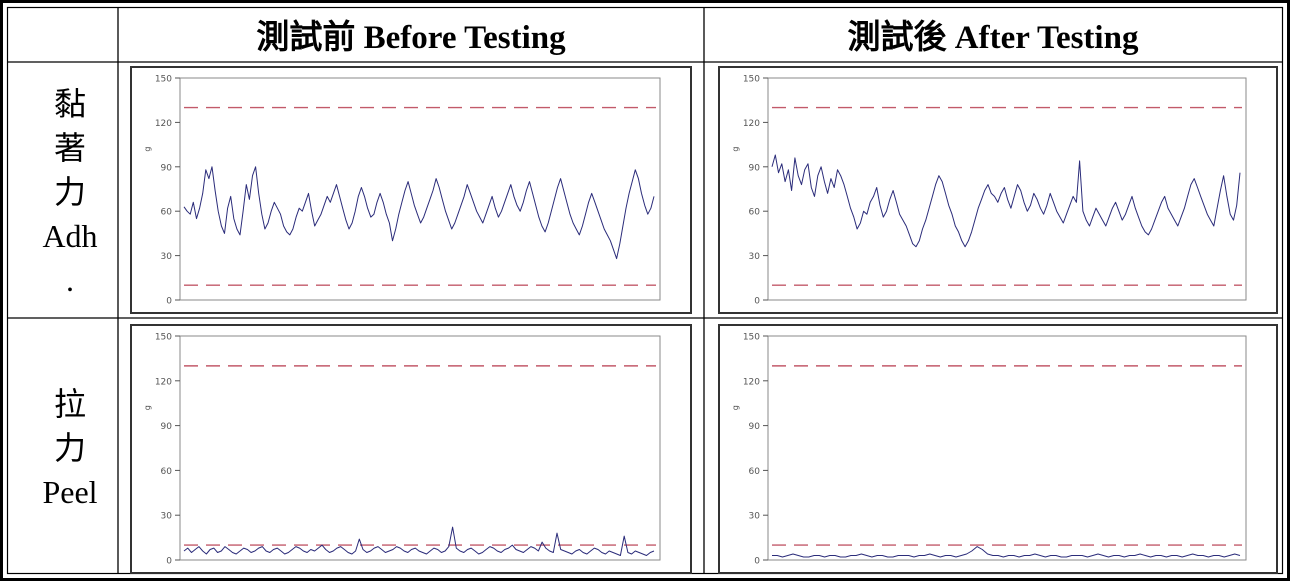 This screenshot has height=581, width=1290. I want to click on row-label-adhesion: 黏 著 力 Adh ., so click(70, 192).